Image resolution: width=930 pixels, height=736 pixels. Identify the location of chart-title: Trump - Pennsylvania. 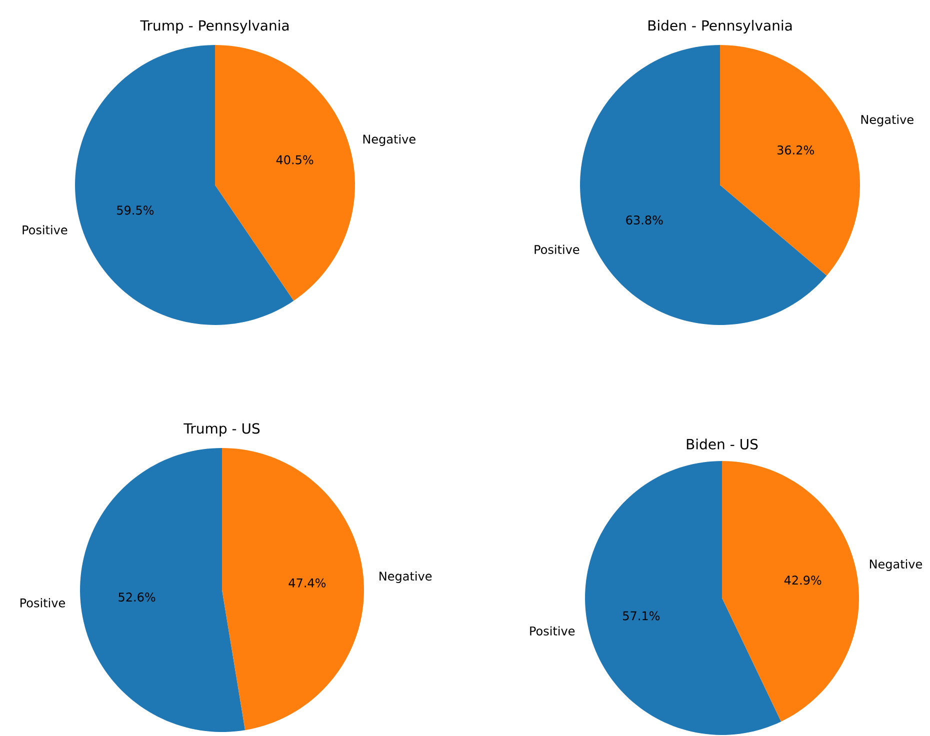
(214, 27).